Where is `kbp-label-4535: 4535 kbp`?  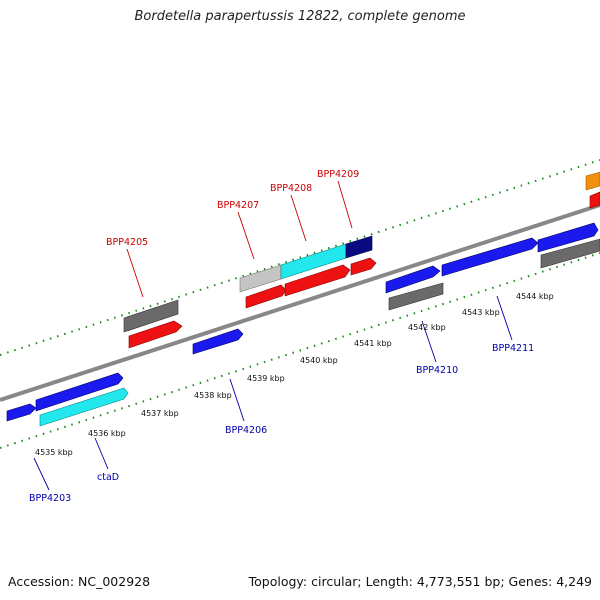 kbp-label-4535: 4535 kbp is located at coordinates (54, 452).